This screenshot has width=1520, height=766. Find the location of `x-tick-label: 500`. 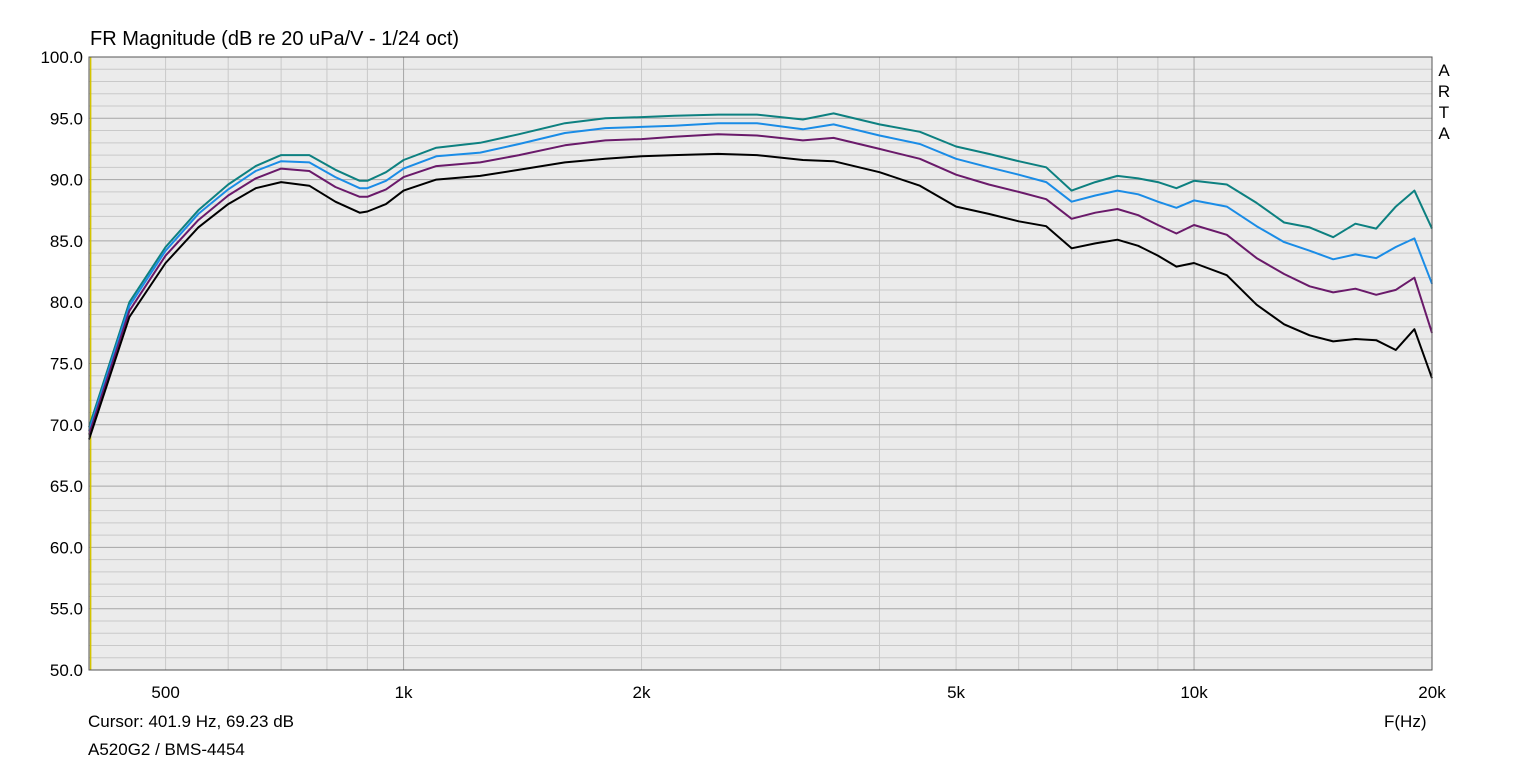

x-tick-label: 500 is located at coordinates (165, 692).